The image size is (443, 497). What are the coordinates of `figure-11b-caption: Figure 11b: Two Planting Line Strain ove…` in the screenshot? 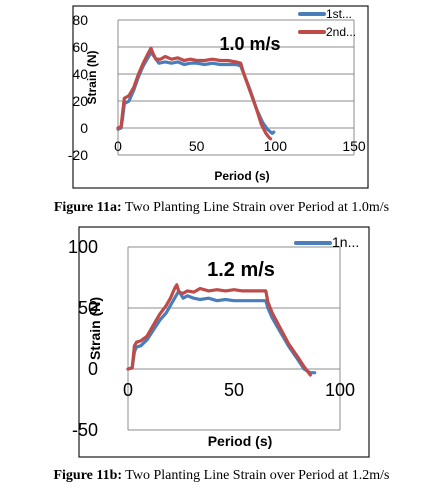 It's located at (221, 476).